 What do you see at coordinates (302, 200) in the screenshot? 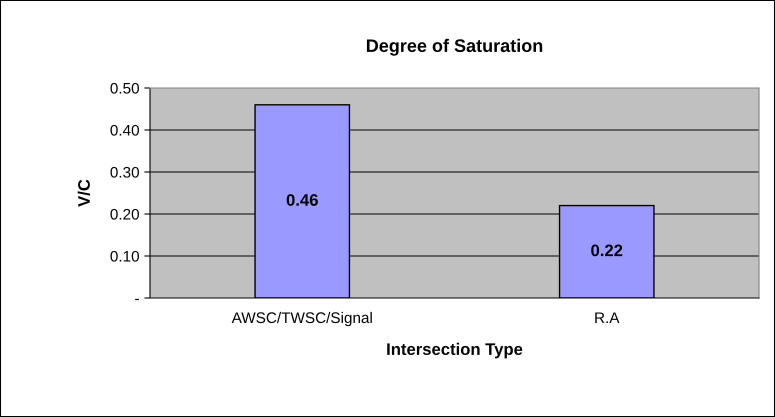
I see `data-label: 0.46` at bounding box center [302, 200].